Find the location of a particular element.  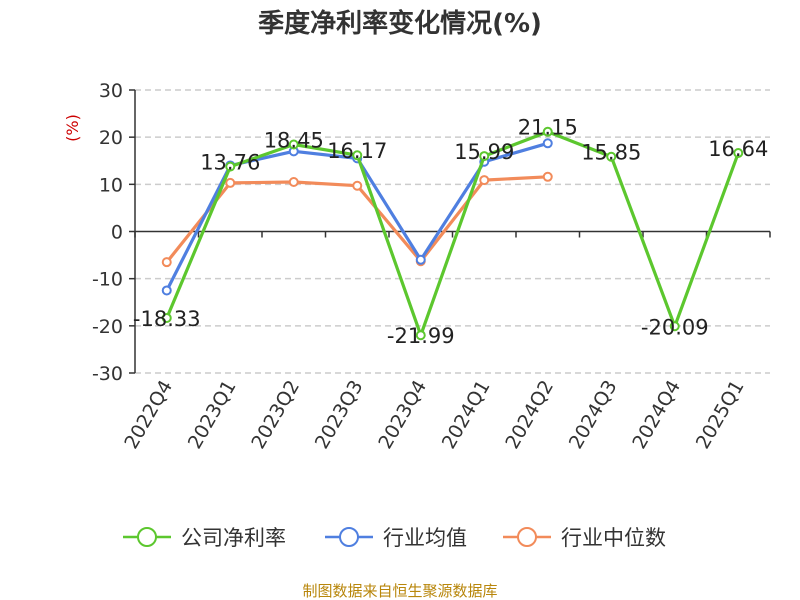

y-tick-label: 10 is located at coordinates (111, 185).